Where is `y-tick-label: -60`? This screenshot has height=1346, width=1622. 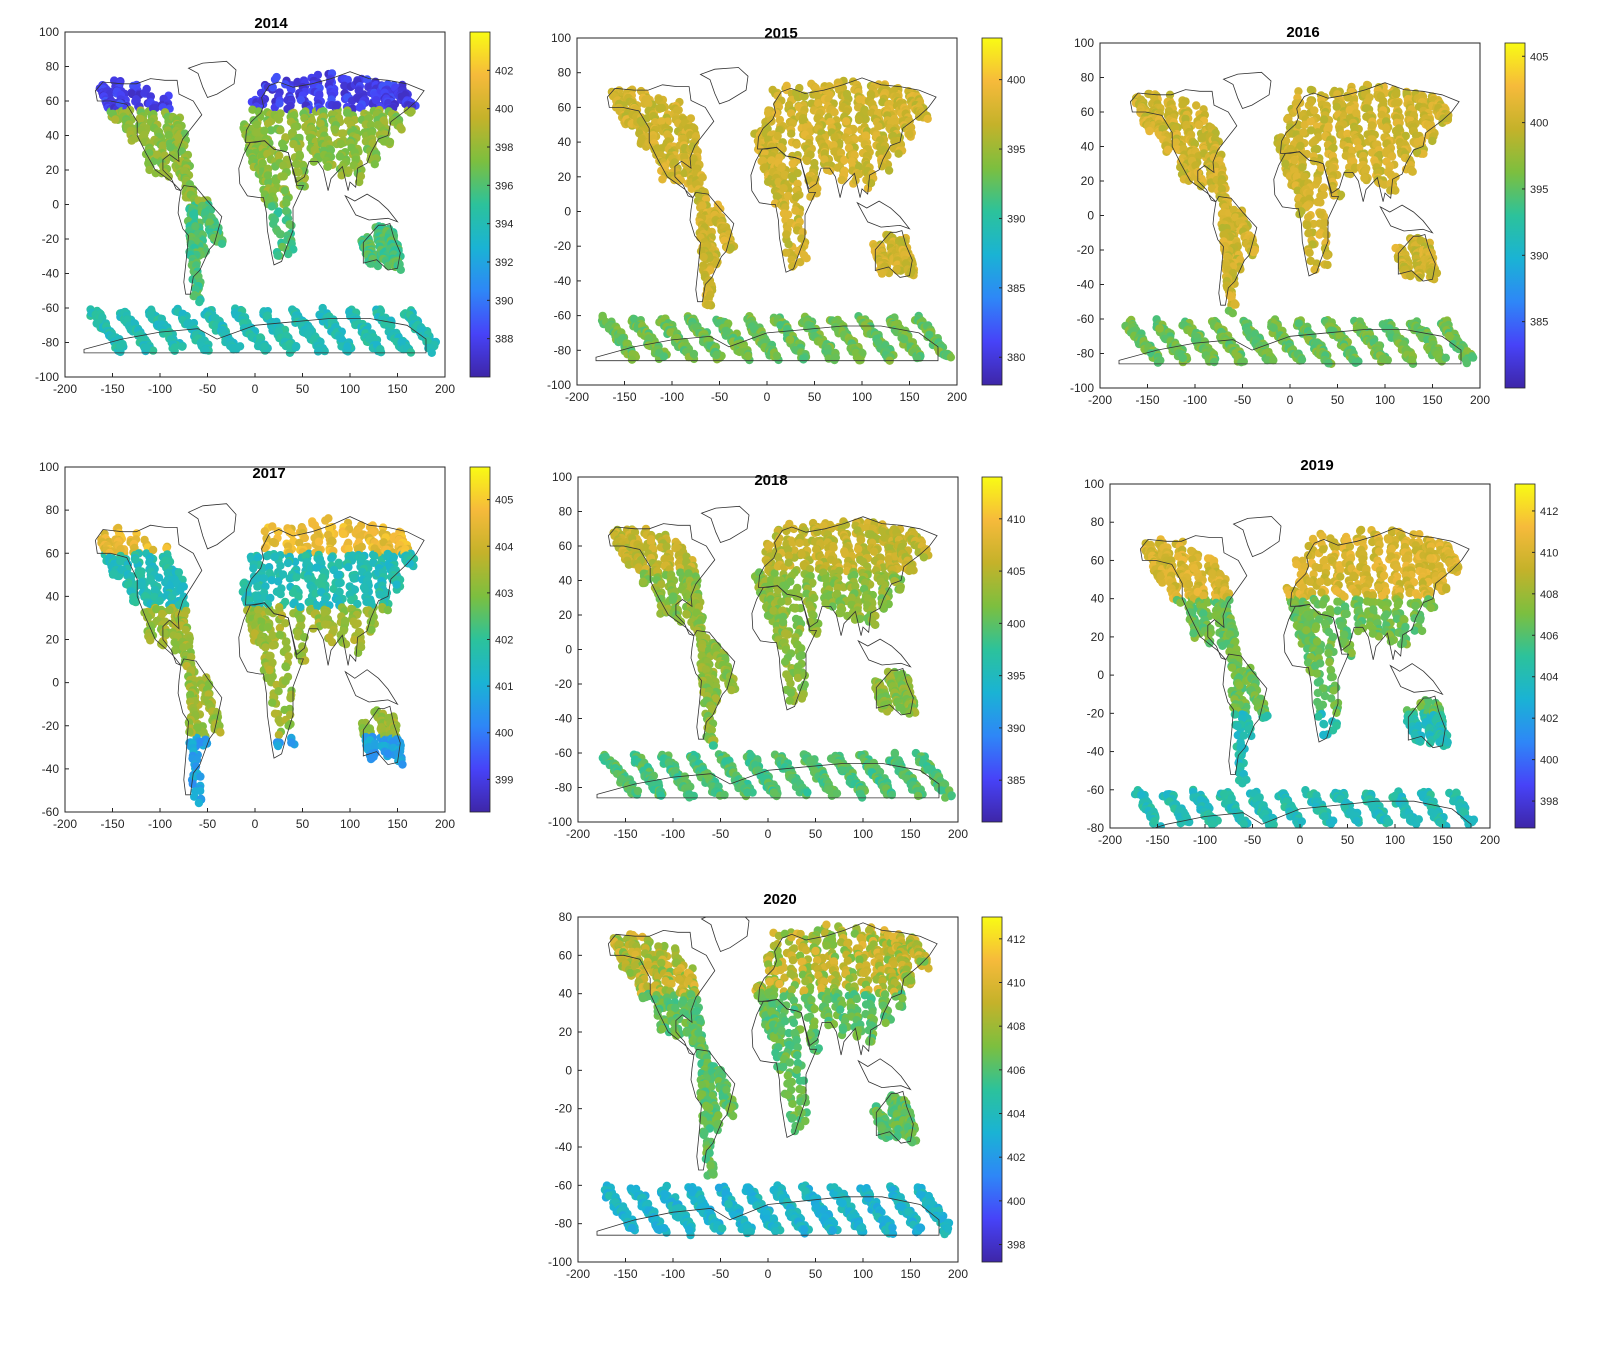
y-tick-label: -60 is located at coordinates (563, 316).